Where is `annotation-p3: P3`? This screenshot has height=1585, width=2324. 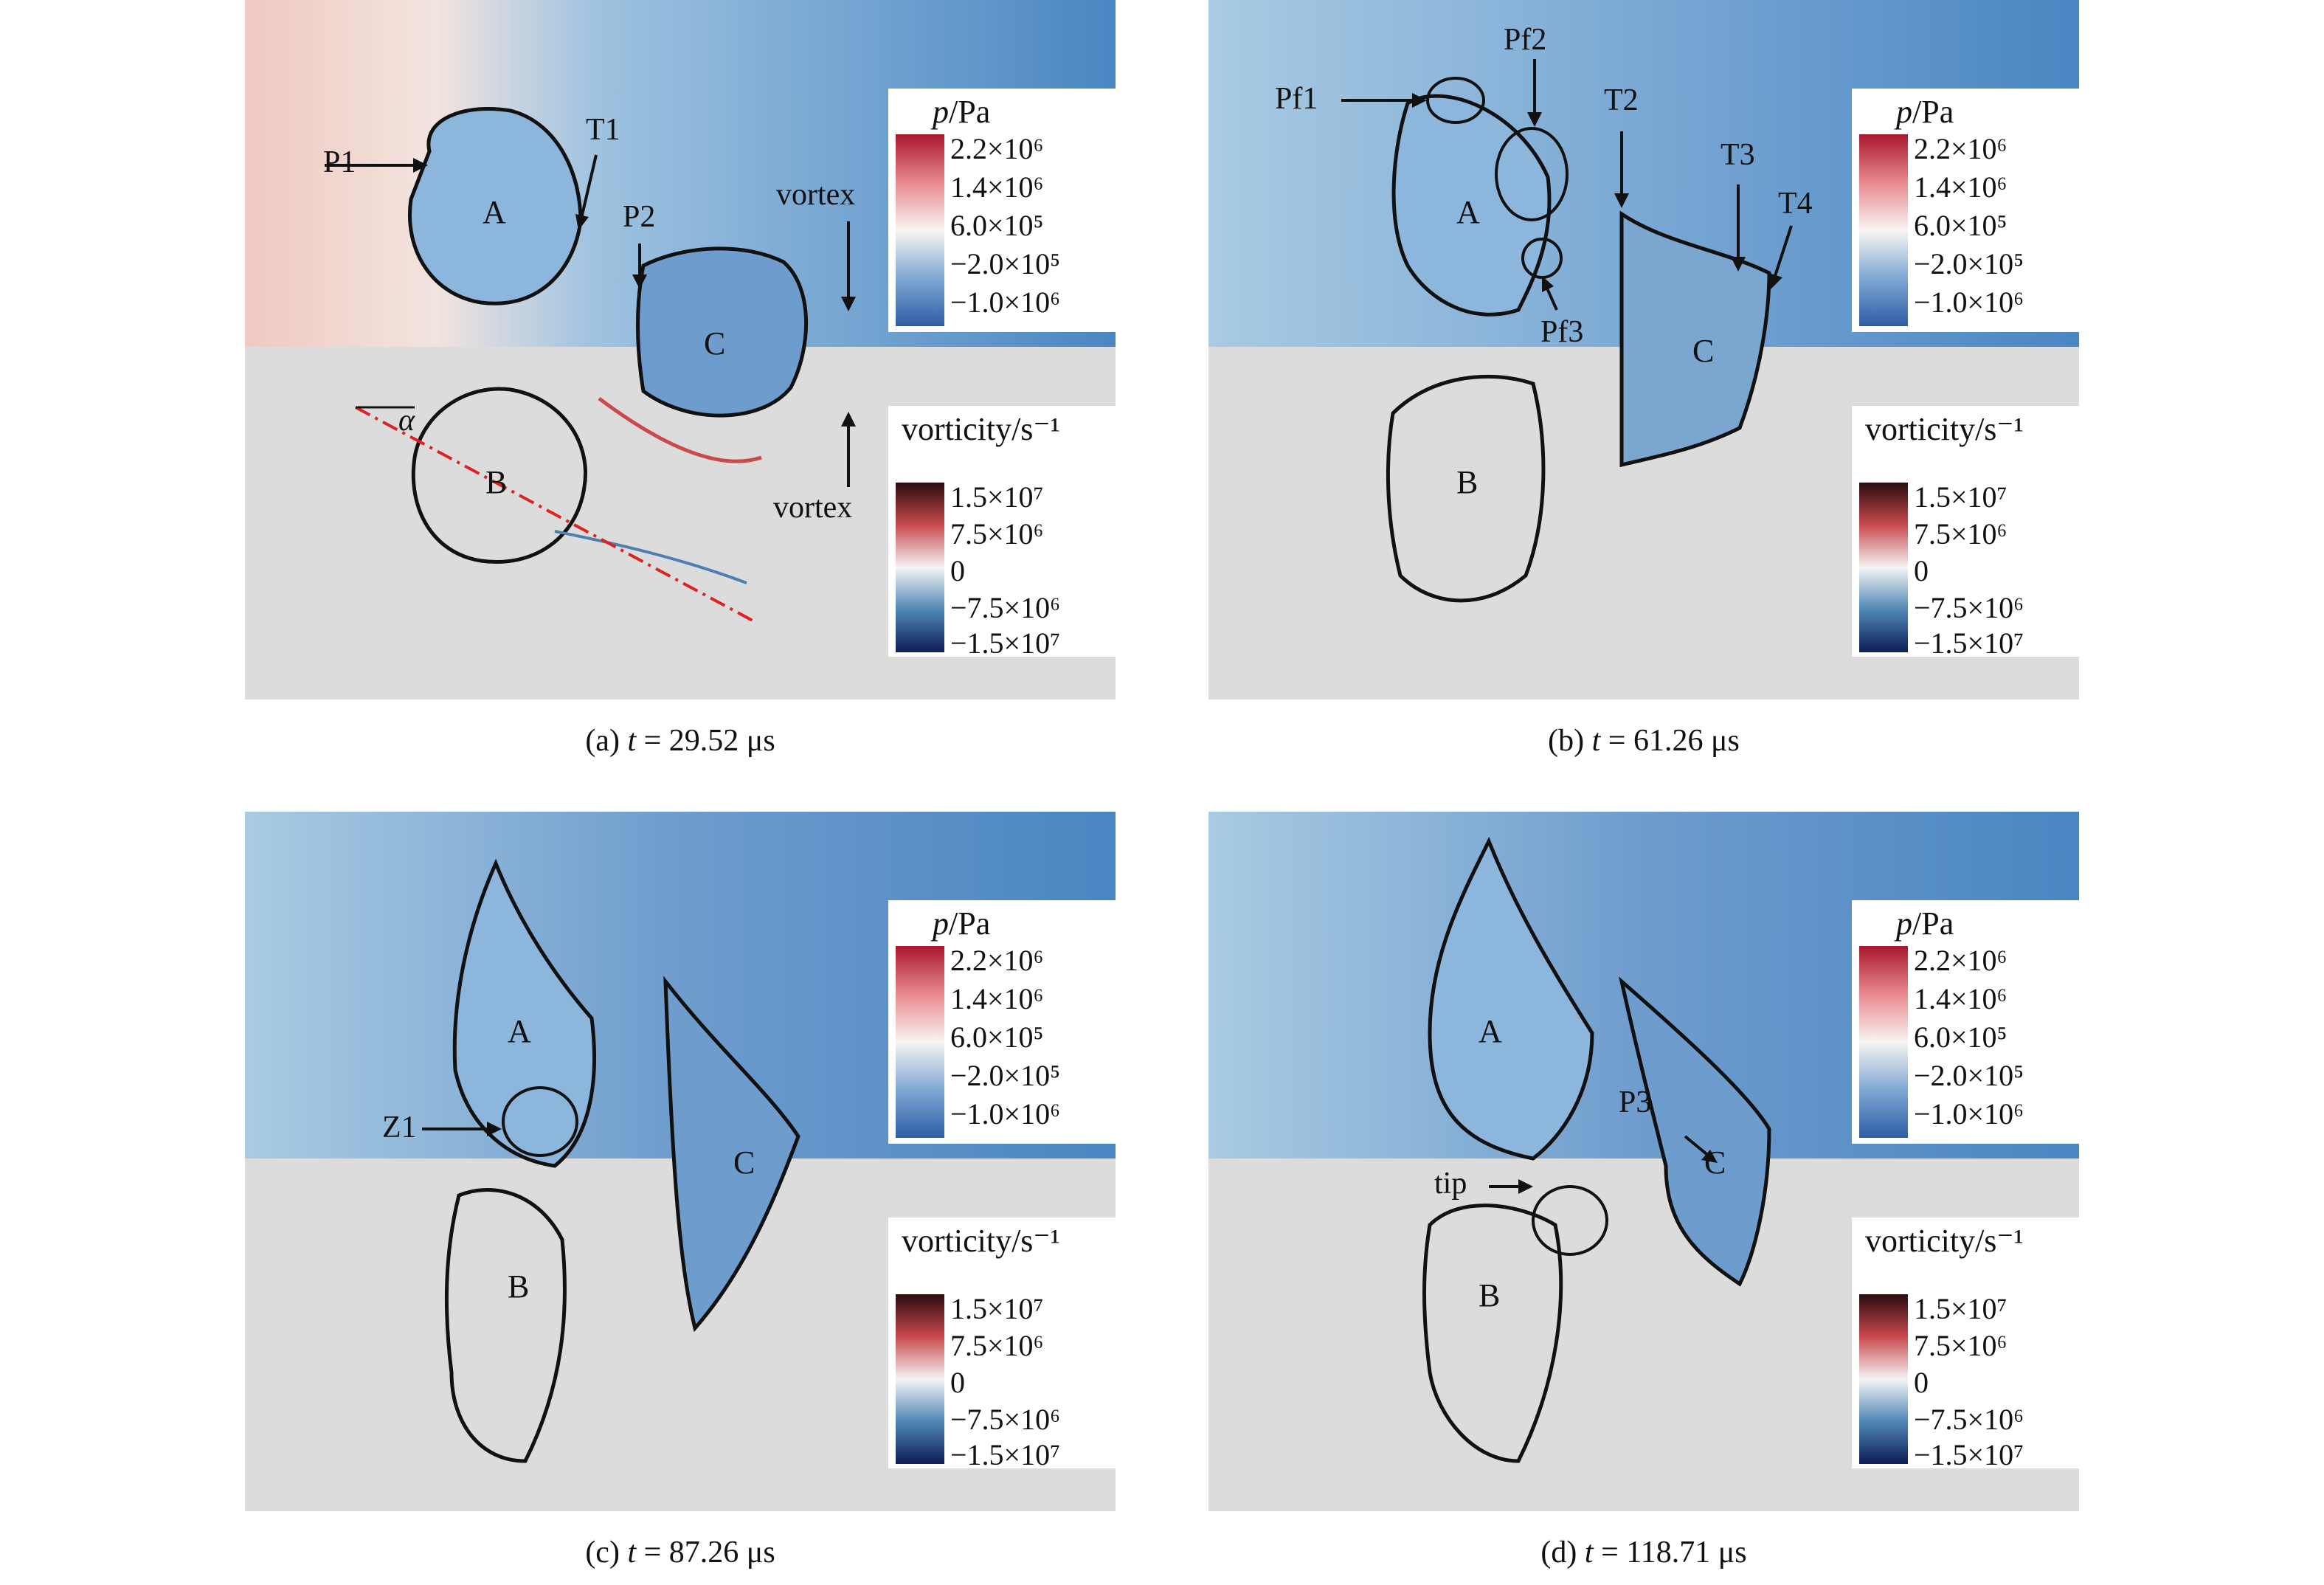 annotation-p3: P3 is located at coordinates (1635, 1102).